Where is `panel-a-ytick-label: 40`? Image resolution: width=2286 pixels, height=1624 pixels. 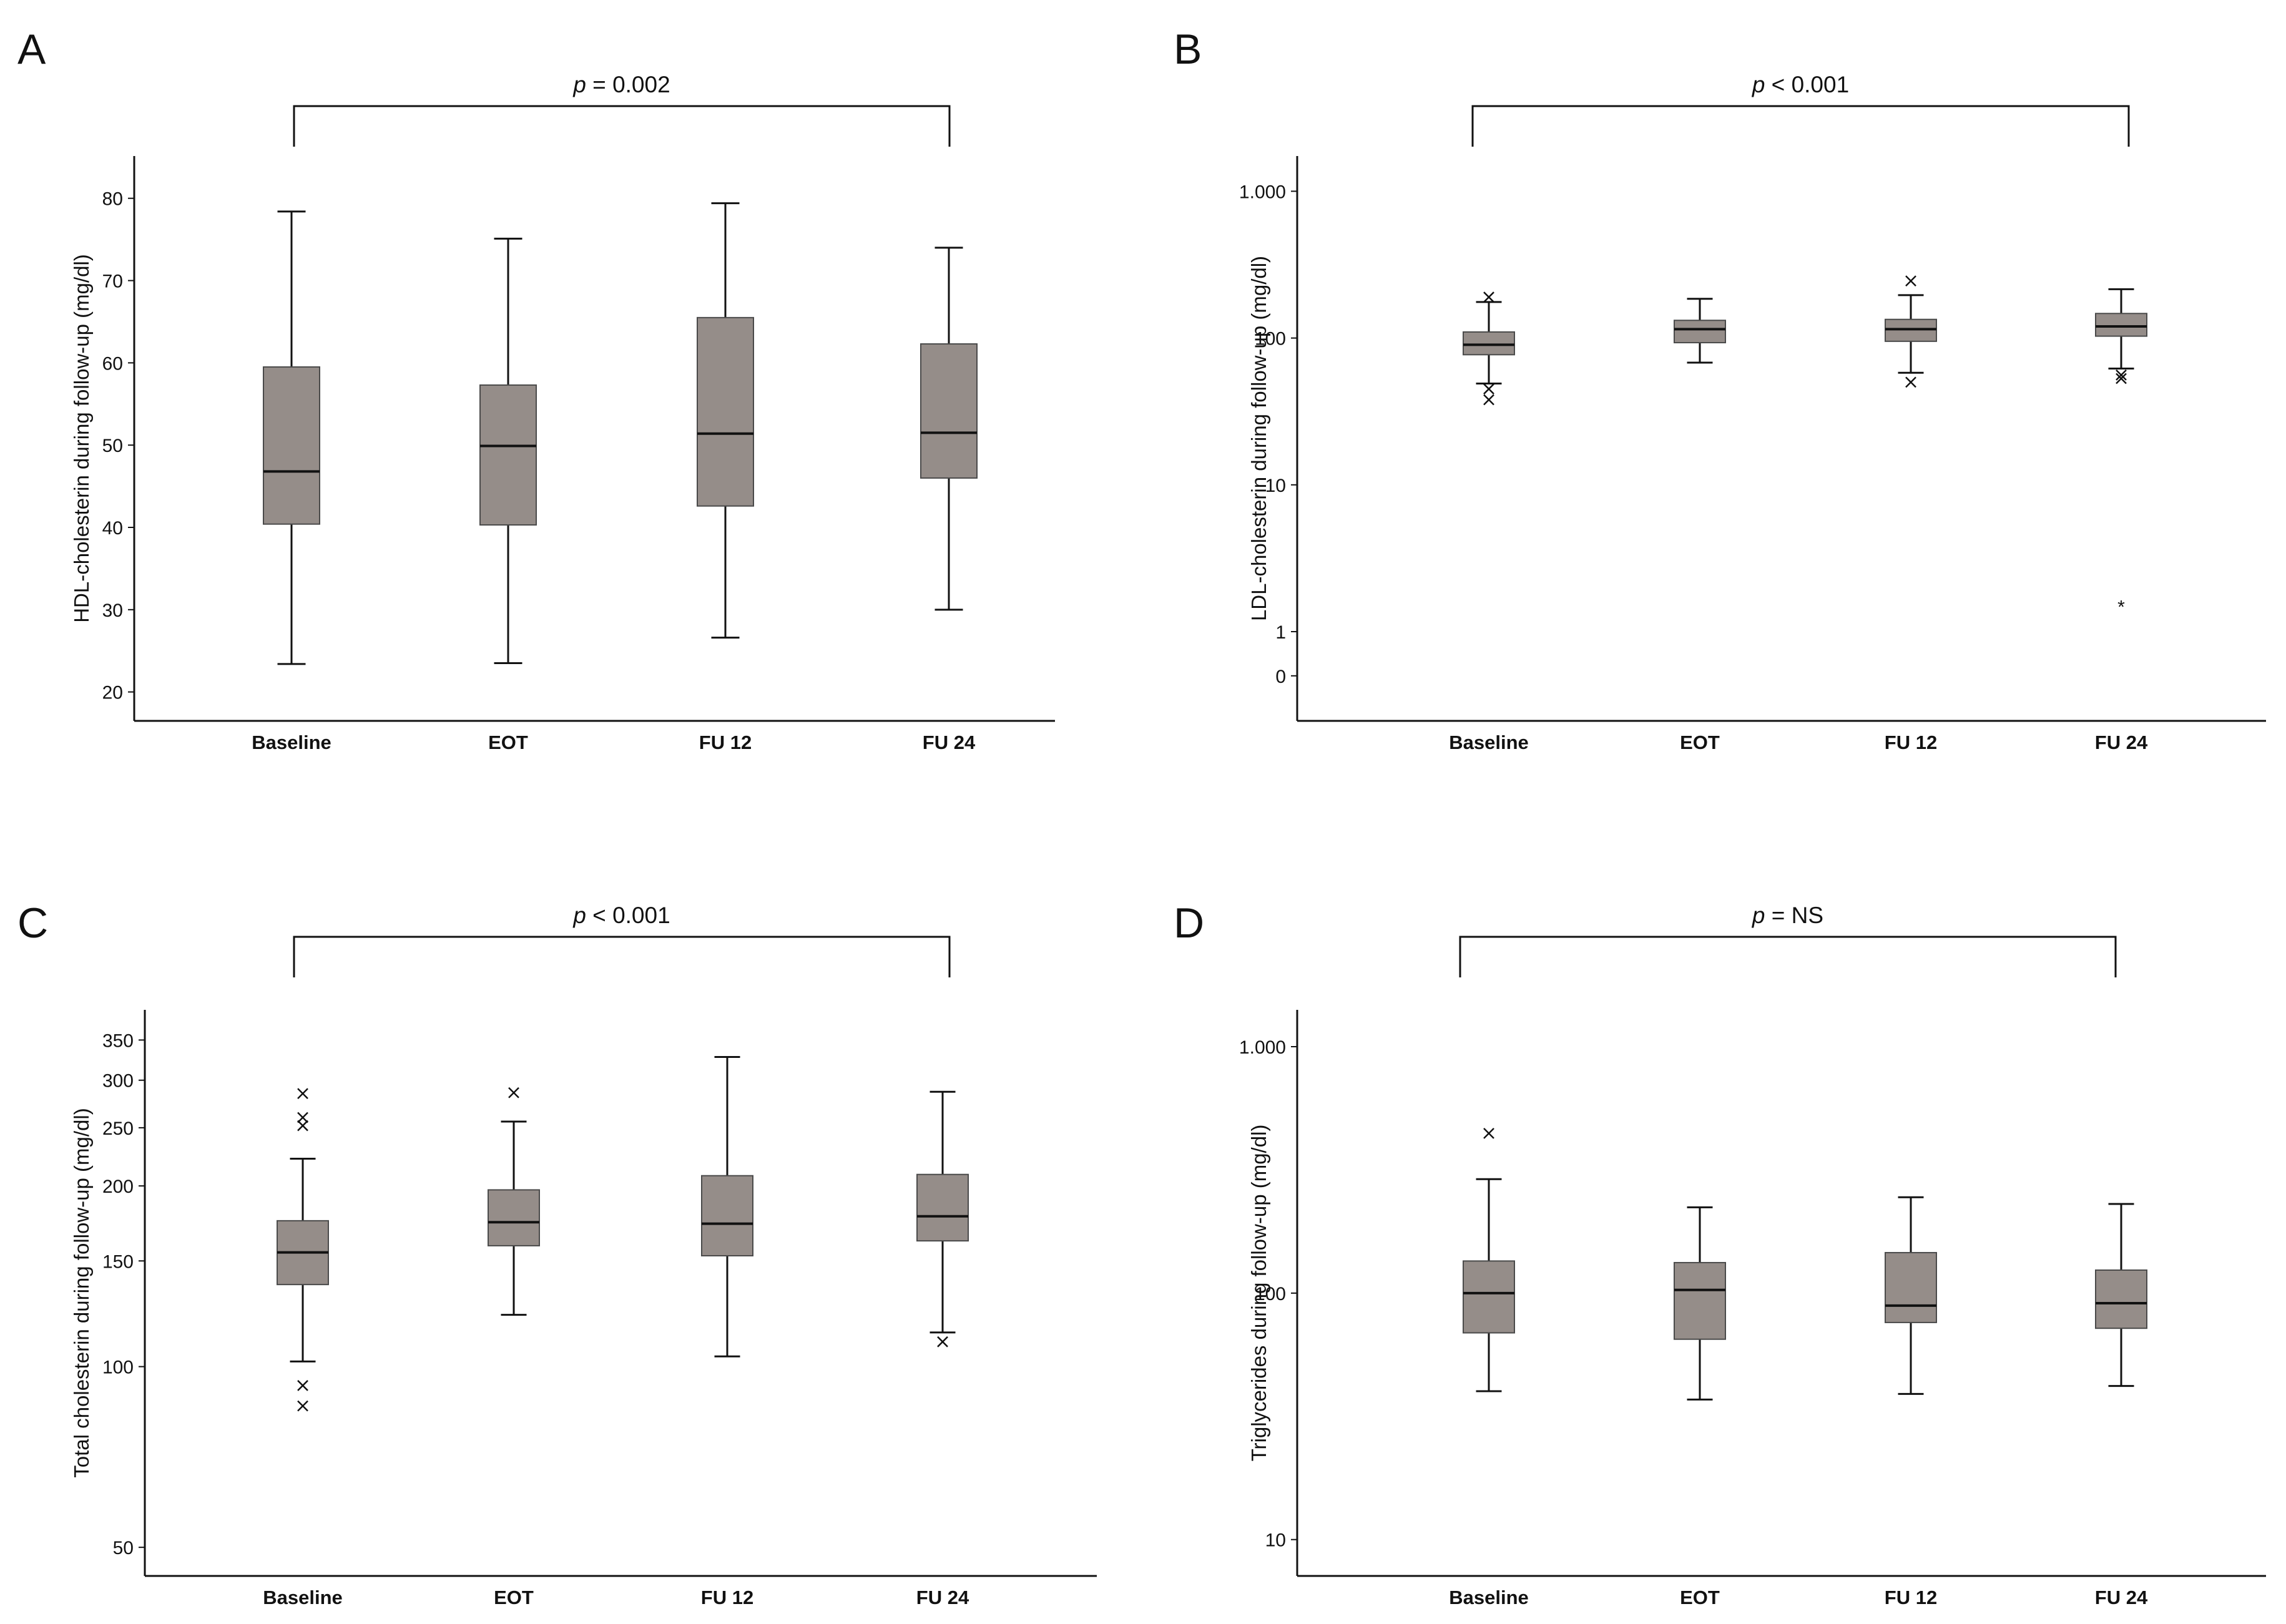 panel-a-ytick-label: 40 is located at coordinates (112, 528).